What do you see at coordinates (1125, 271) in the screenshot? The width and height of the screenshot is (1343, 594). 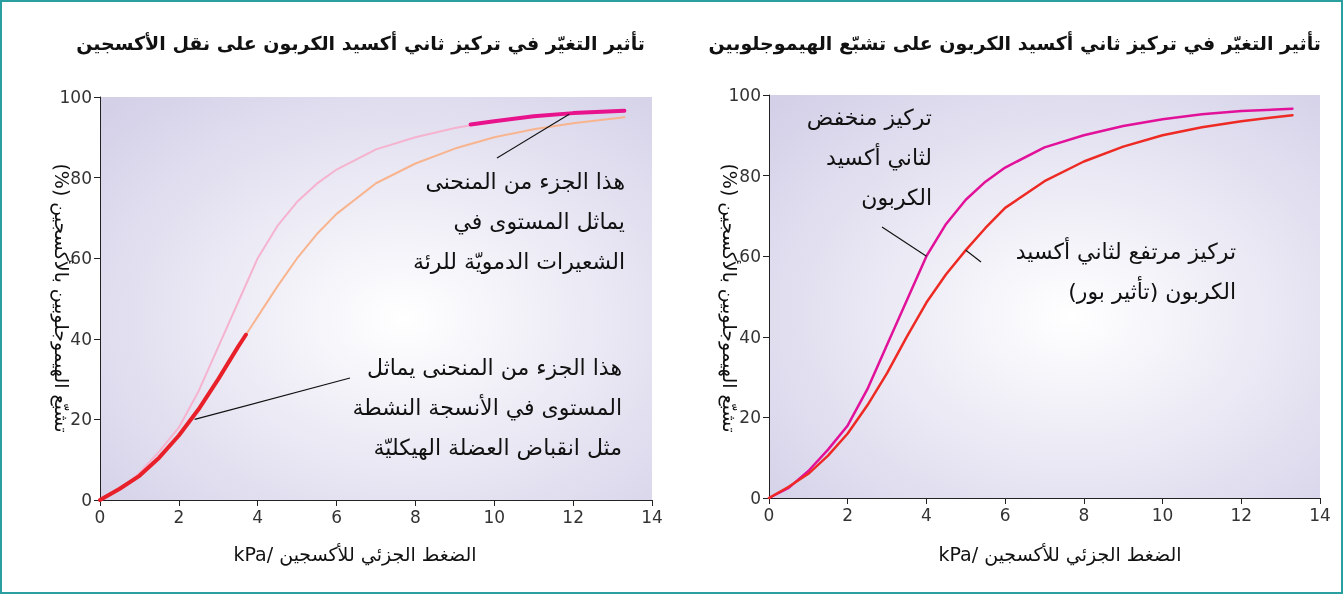 I see `annotation: تركيز مرتفع لثاني أكسيد الكربون (تأثير بور)` at bounding box center [1125, 271].